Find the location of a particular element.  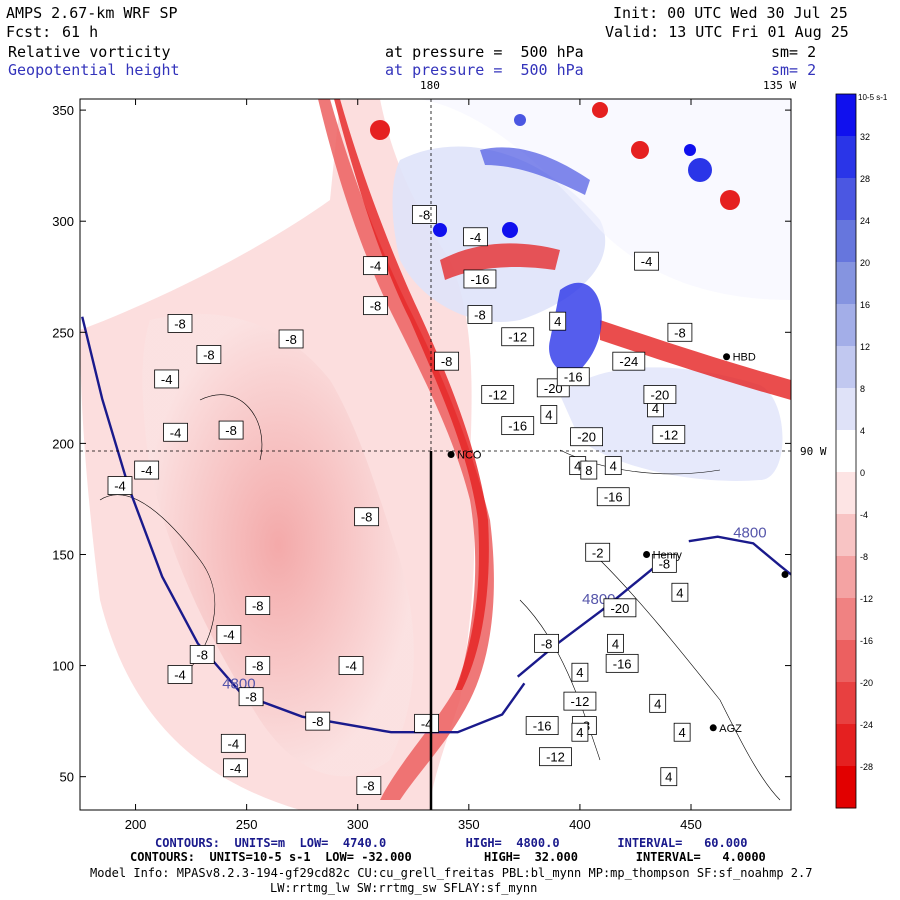

colorbar-tick-label: 0 is located at coordinates (862, 473).